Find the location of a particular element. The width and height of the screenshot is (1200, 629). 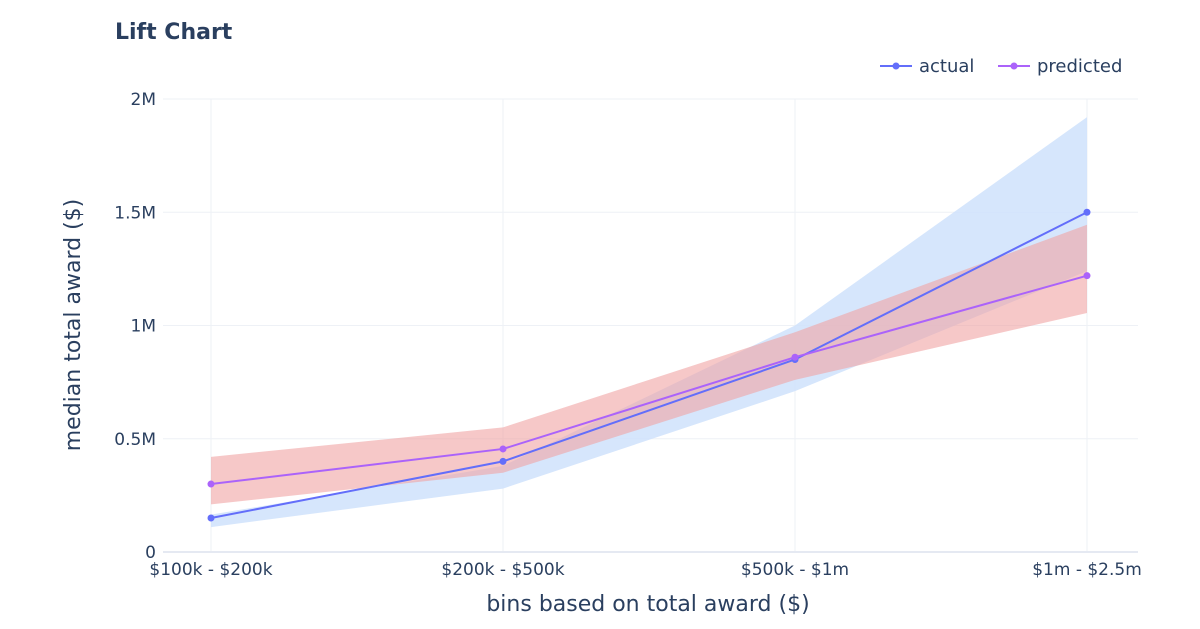

y-tick-label: 0 is located at coordinates (150, 553).